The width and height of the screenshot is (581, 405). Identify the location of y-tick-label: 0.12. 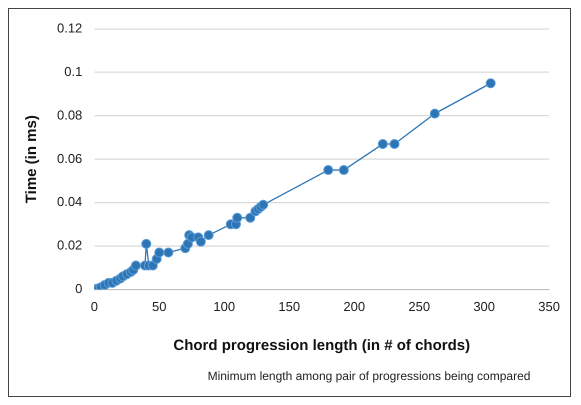
(69, 28).